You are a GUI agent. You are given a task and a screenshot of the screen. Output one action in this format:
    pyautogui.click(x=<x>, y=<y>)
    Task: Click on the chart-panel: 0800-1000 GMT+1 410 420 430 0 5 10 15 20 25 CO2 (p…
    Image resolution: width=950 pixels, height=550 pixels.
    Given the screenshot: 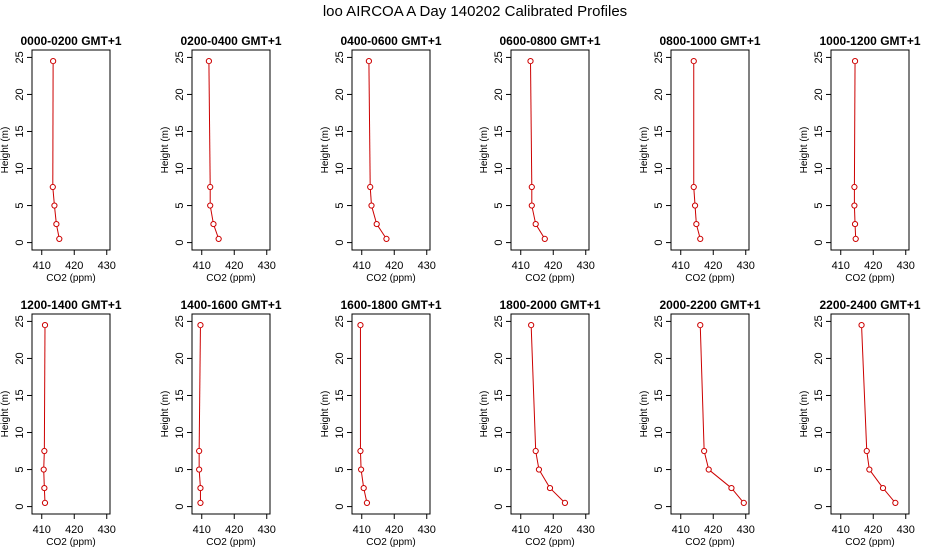 What is the action you would take?
    pyautogui.click(x=700, y=159)
    